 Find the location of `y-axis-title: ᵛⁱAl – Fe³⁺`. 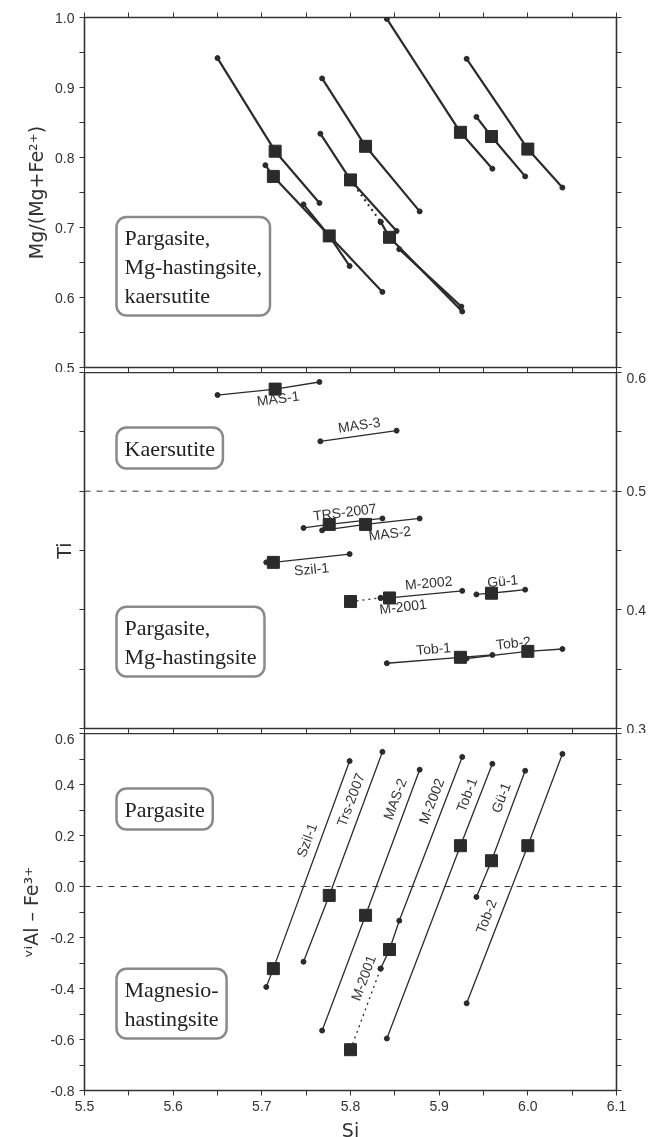

y-axis-title: ᵛⁱAl – Fe³⁺ is located at coordinates (31, 912).